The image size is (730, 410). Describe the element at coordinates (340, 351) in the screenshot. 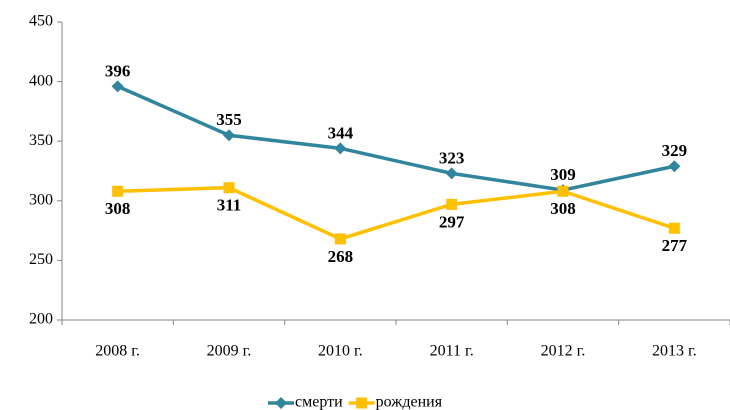

I see `x-tick-label: 2010 г.` at that location.